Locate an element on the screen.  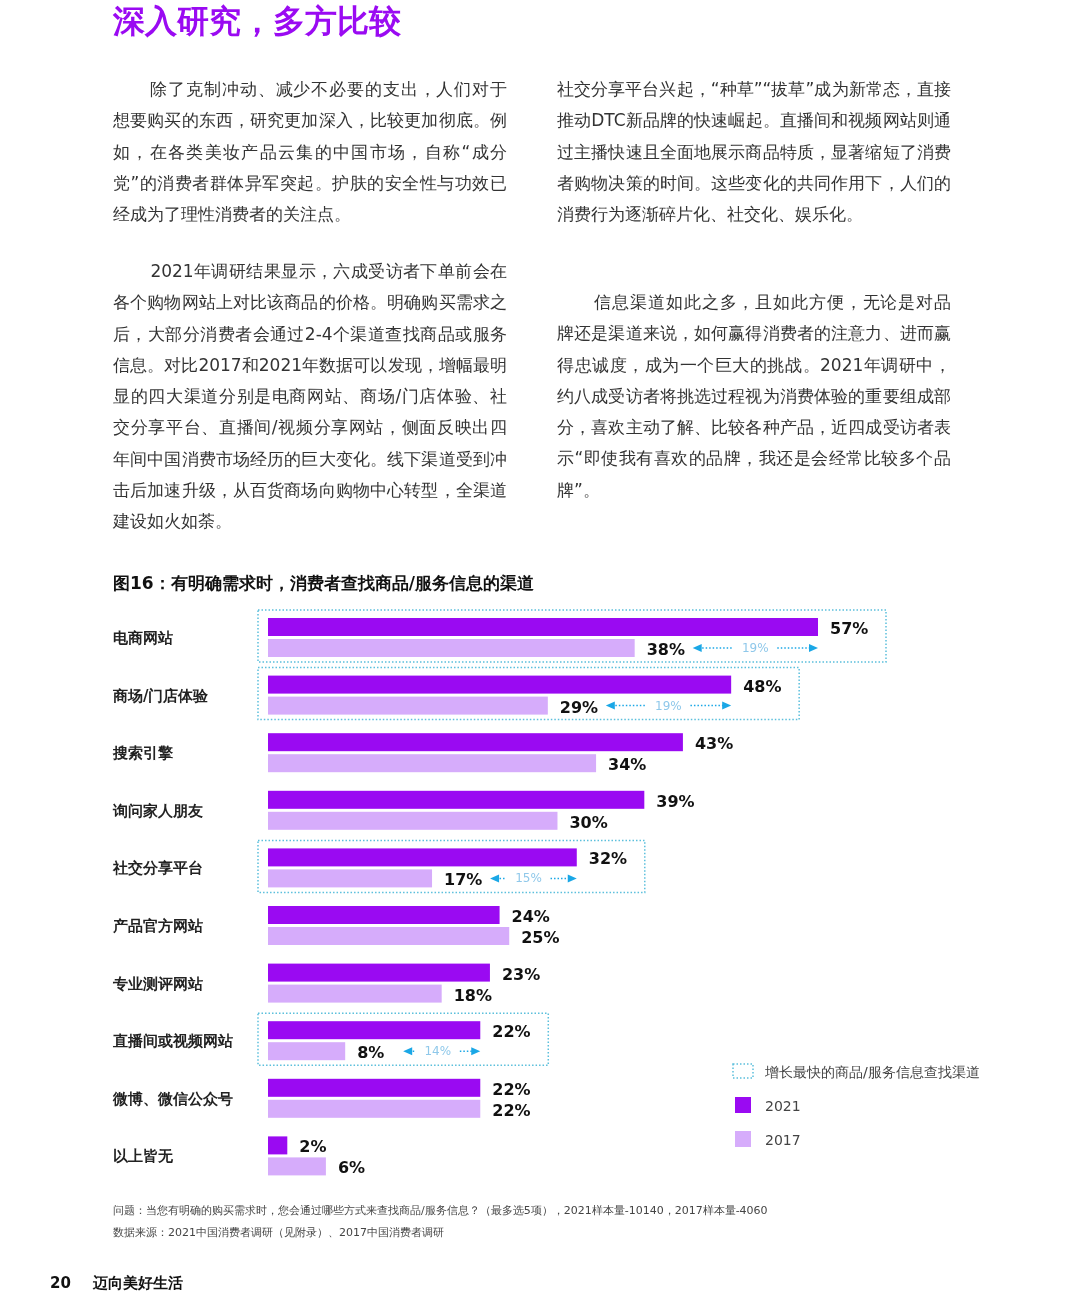
y-tick-label: 以上皆无 is located at coordinates (143, 1156).